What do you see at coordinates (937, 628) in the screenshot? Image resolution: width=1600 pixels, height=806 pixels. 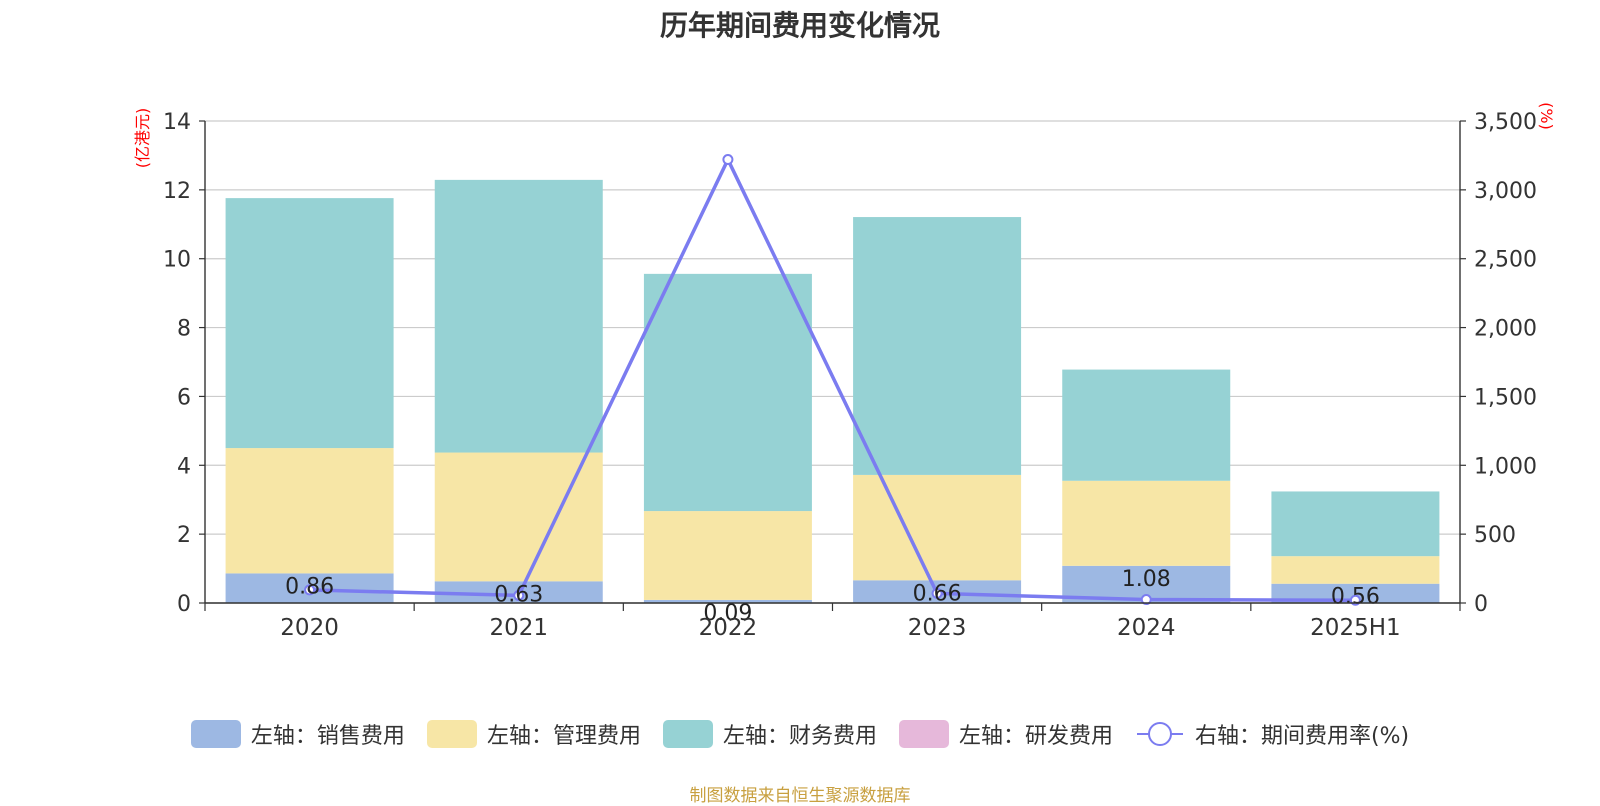 I see `x-axis-tick-label: 2023` at bounding box center [937, 628].